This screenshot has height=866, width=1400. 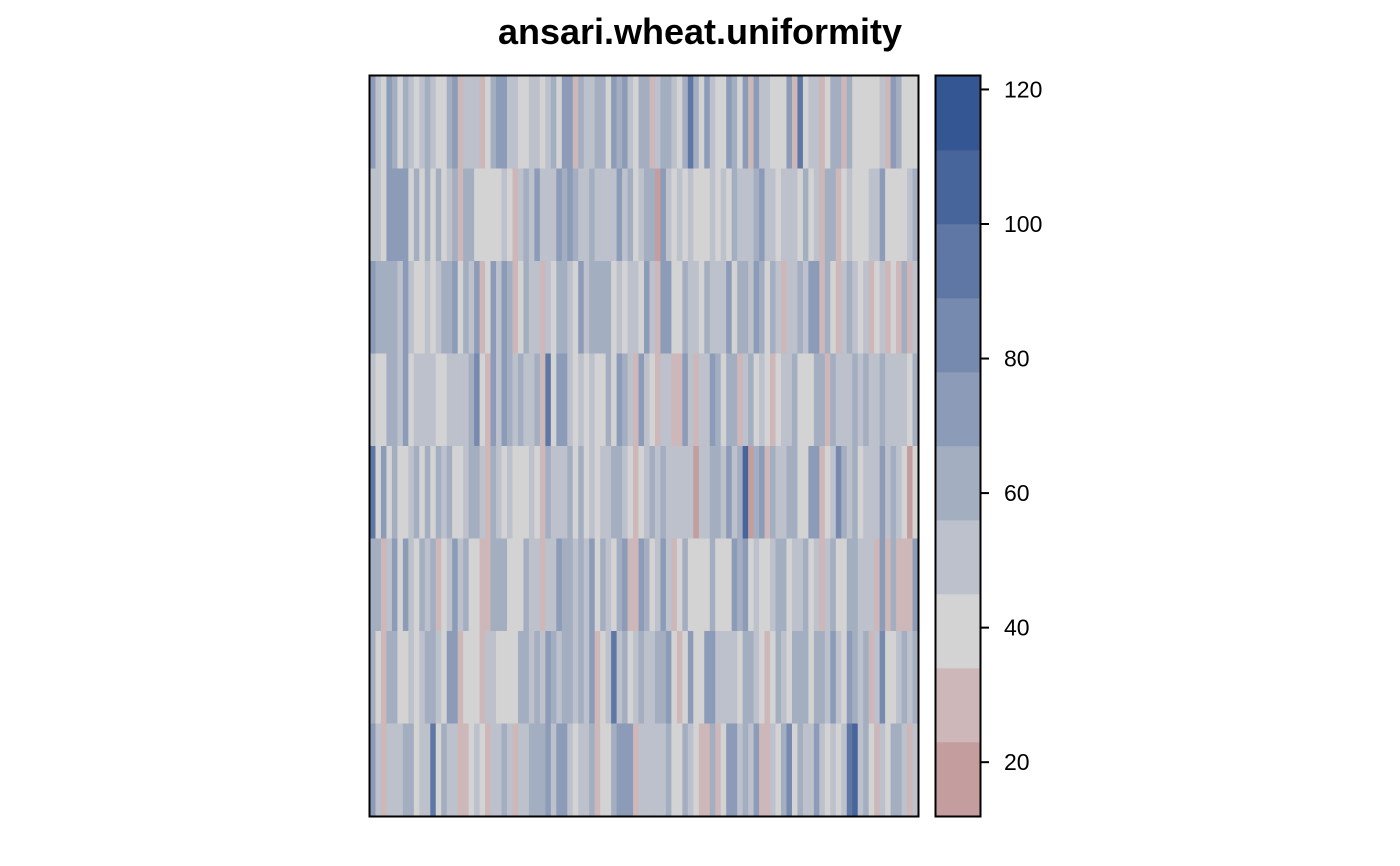 What do you see at coordinates (1017, 359) in the screenshot?
I see `legend-tick-label: 80` at bounding box center [1017, 359].